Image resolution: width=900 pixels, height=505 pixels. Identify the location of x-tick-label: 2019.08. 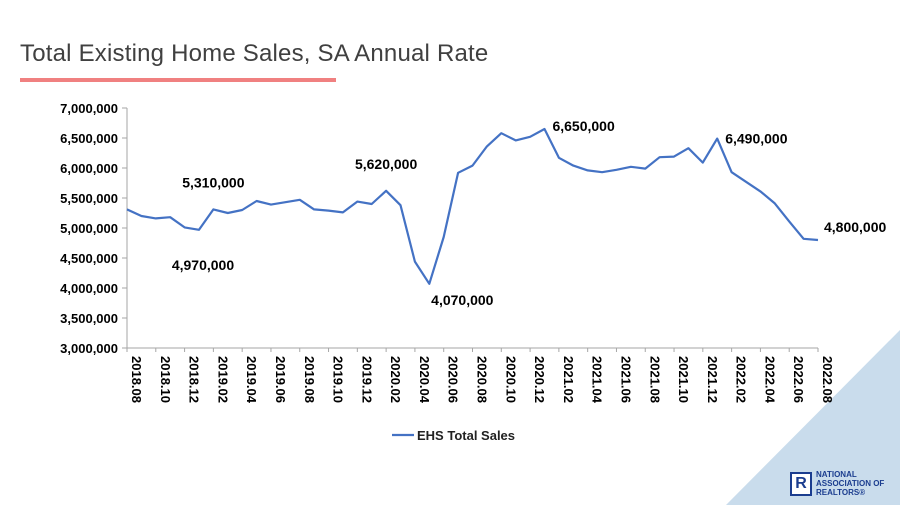
(309, 379).